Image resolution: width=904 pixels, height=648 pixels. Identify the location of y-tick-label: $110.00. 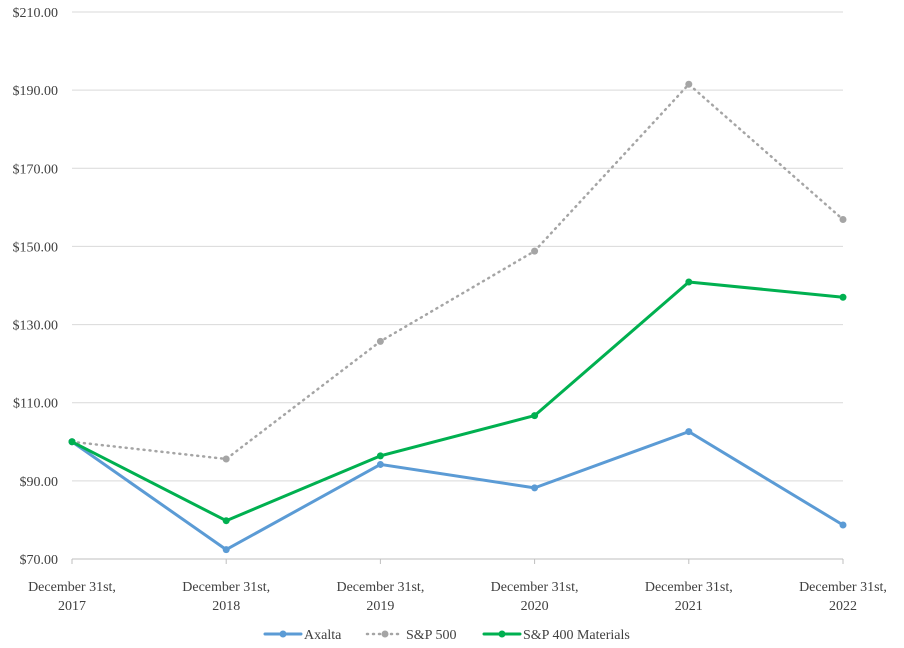
(35, 404).